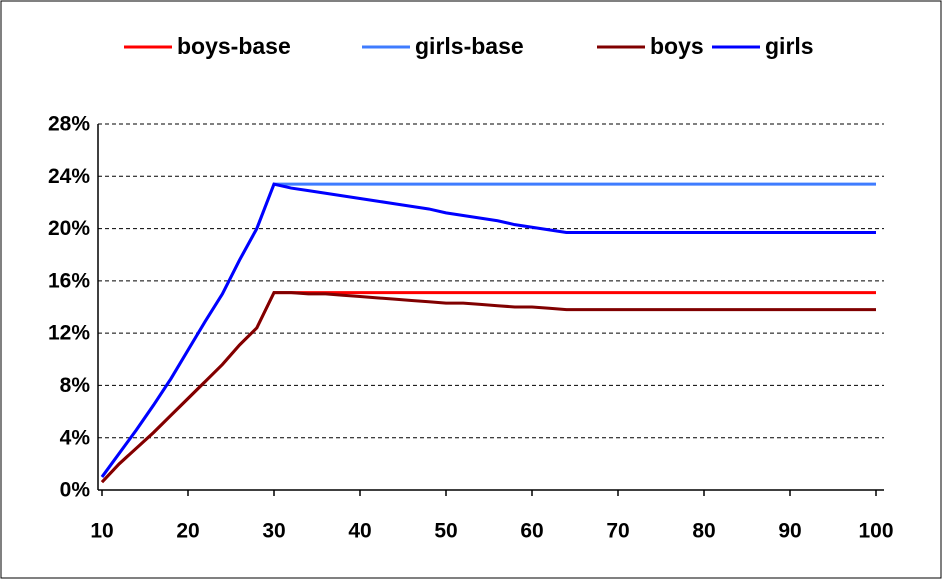  What do you see at coordinates (445, 531) in the screenshot?
I see `x-tick-label: 50` at bounding box center [445, 531].